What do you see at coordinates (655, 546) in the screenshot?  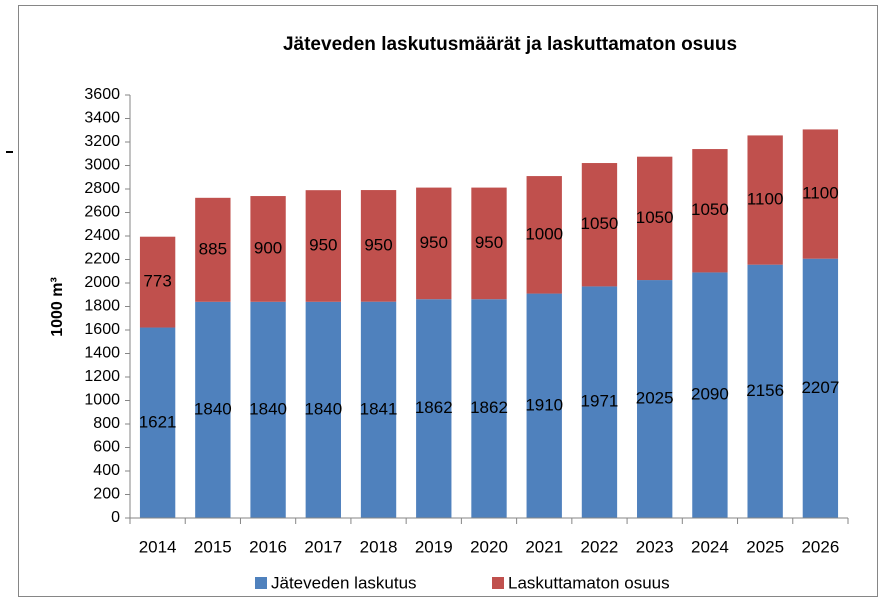 I see `x-tick-label: 2023` at bounding box center [655, 546].